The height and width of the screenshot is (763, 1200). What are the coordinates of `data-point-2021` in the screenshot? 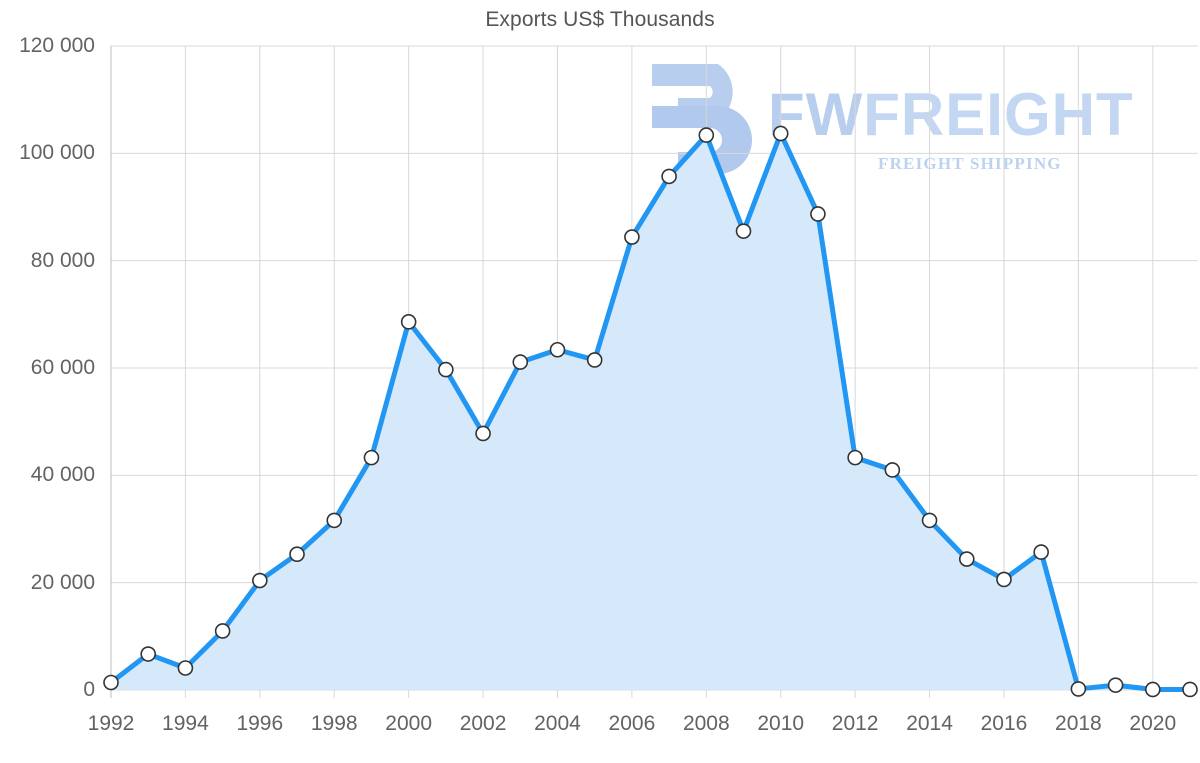 It's located at (1190, 689).